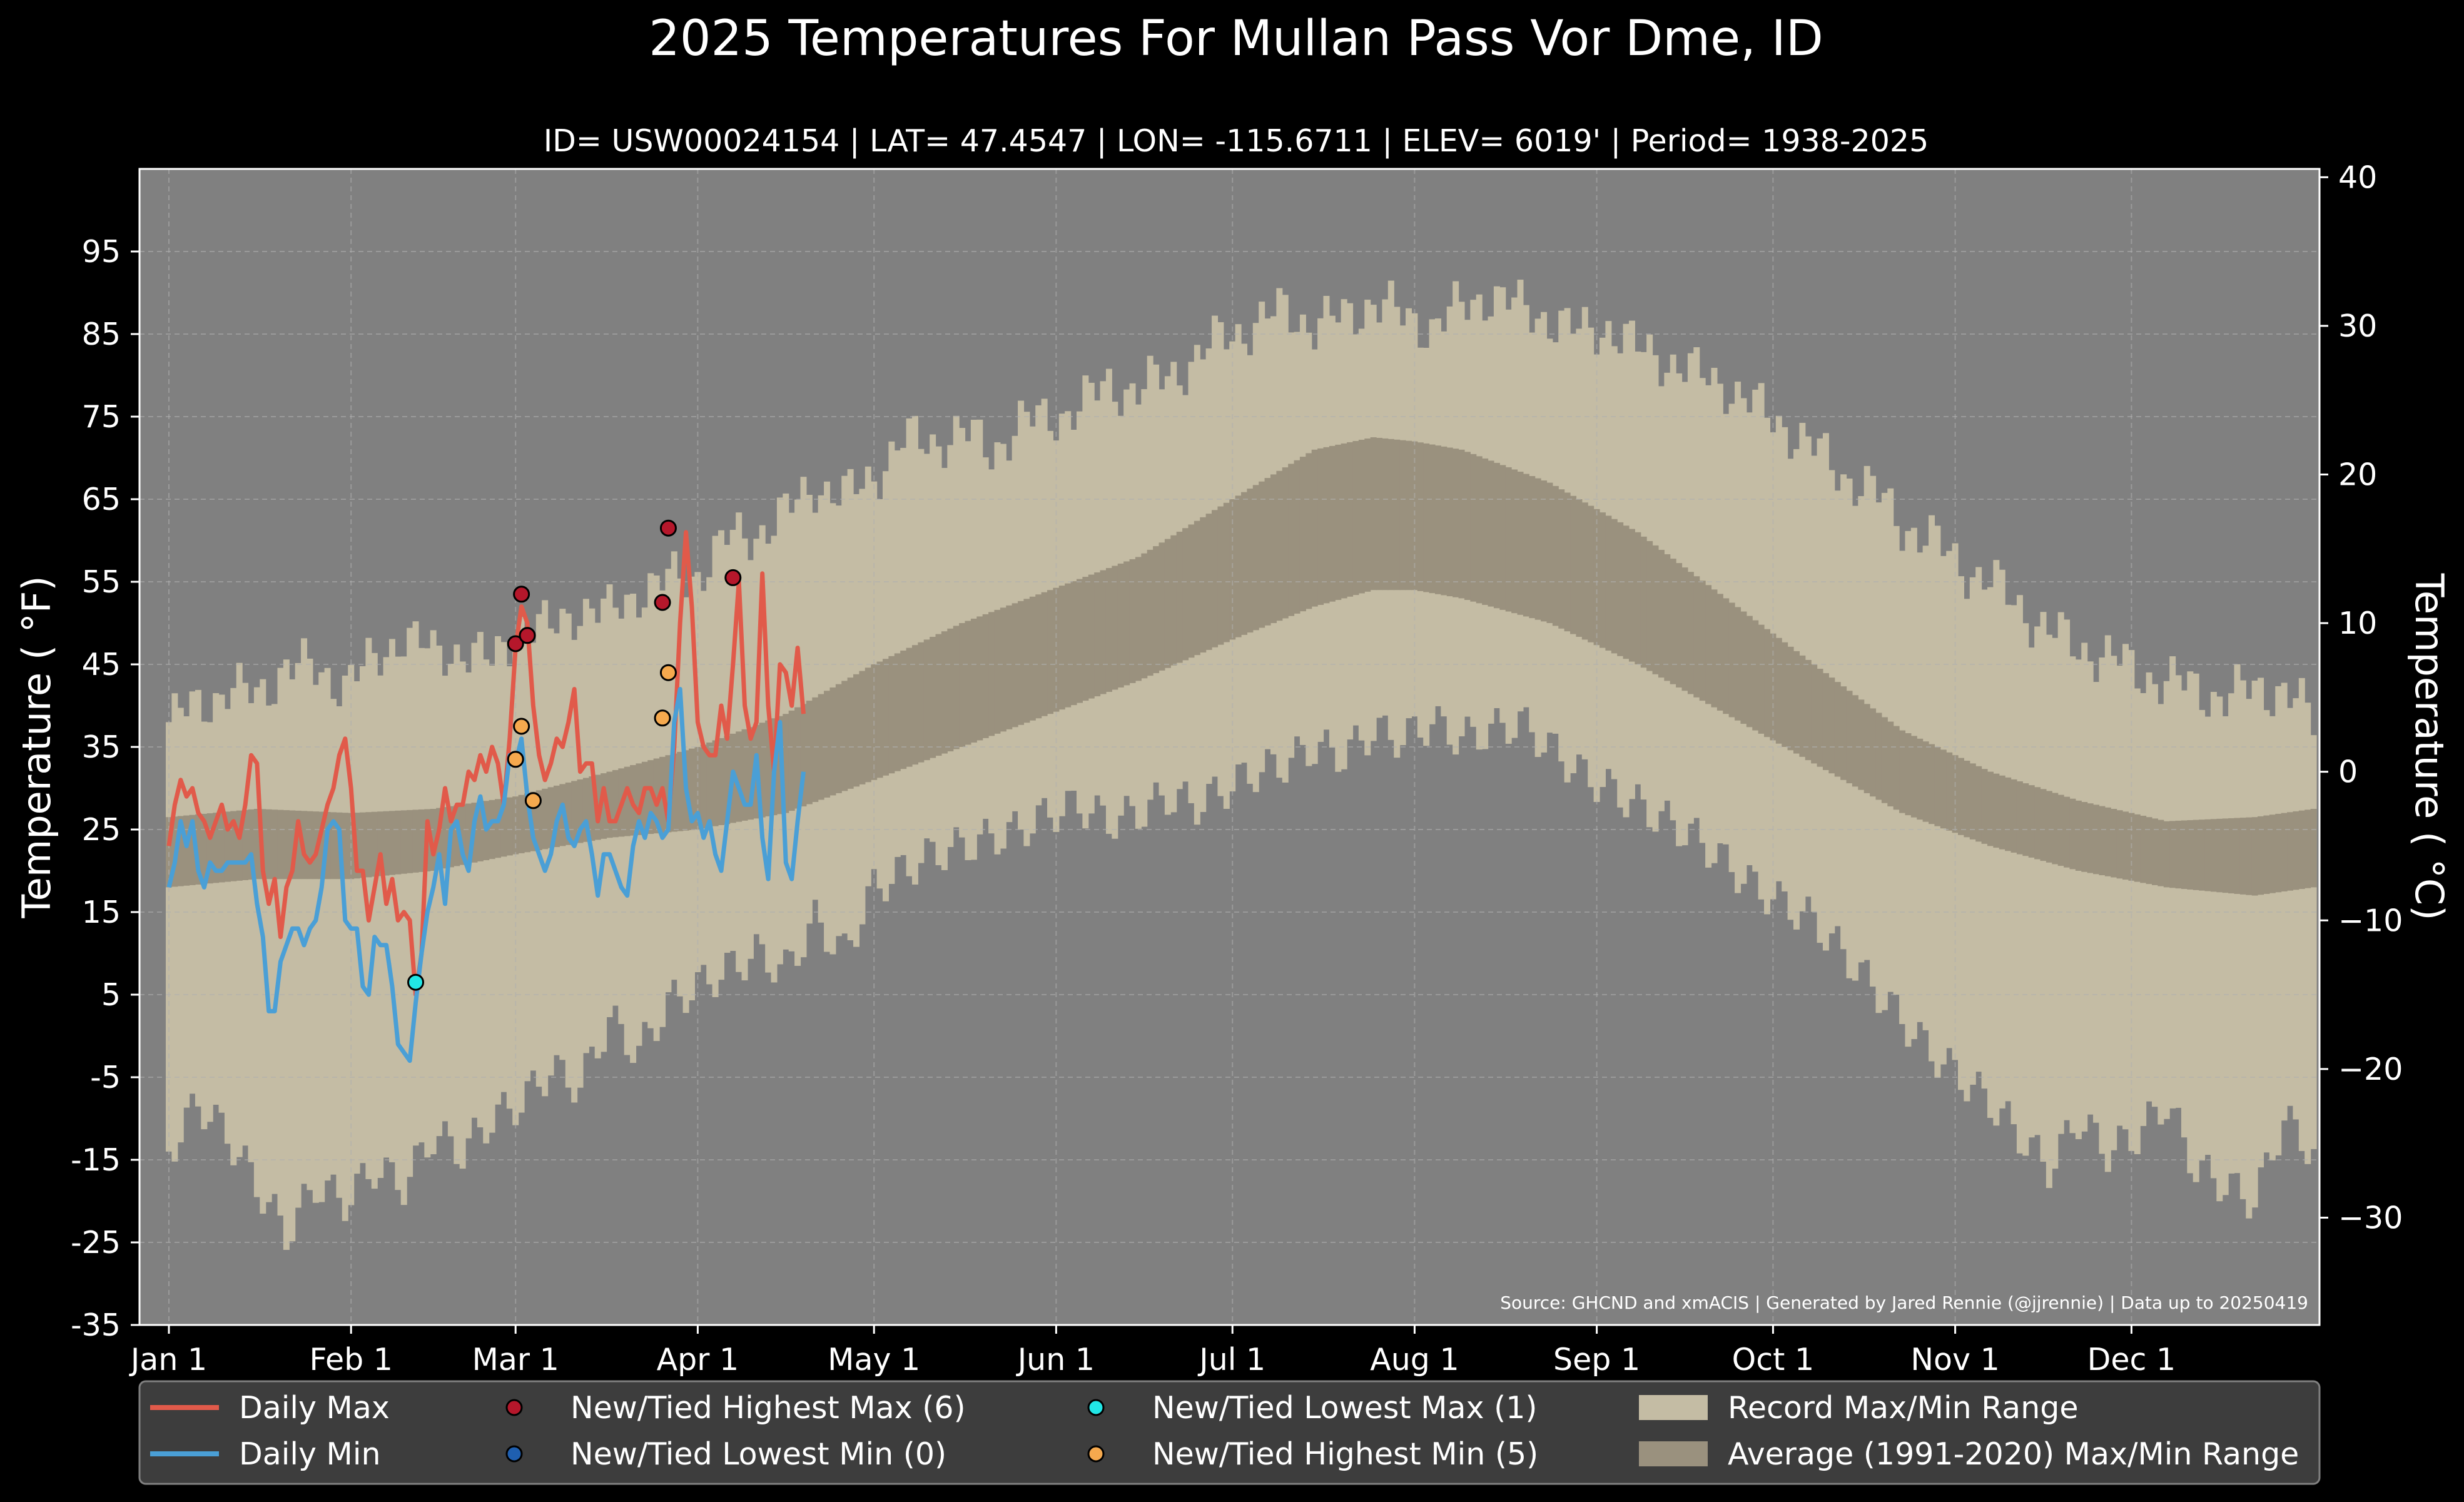 The width and height of the screenshot is (2464, 1502). Describe the element at coordinates (1231, 1360) in the screenshot. I see `x-tick-label: Jul 1` at that location.